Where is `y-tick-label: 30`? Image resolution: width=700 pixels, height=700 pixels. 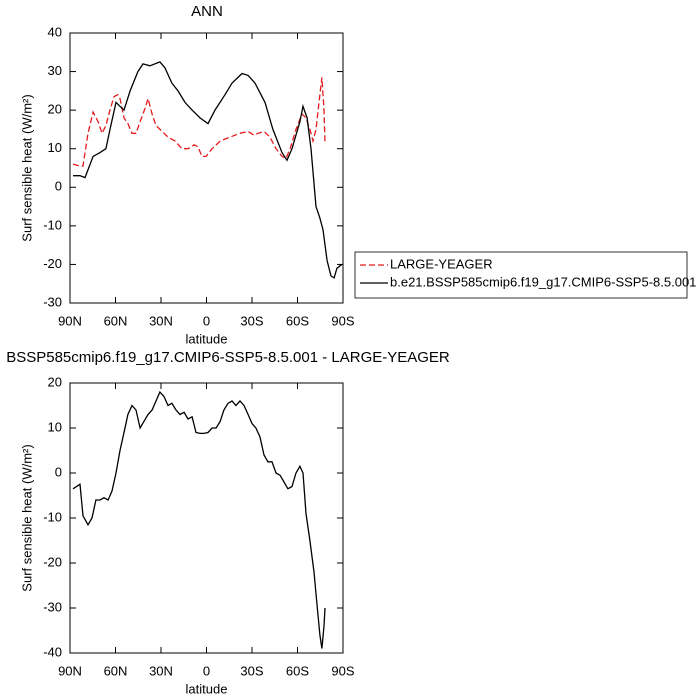 y-tick-label: 30 is located at coordinates (55, 70).